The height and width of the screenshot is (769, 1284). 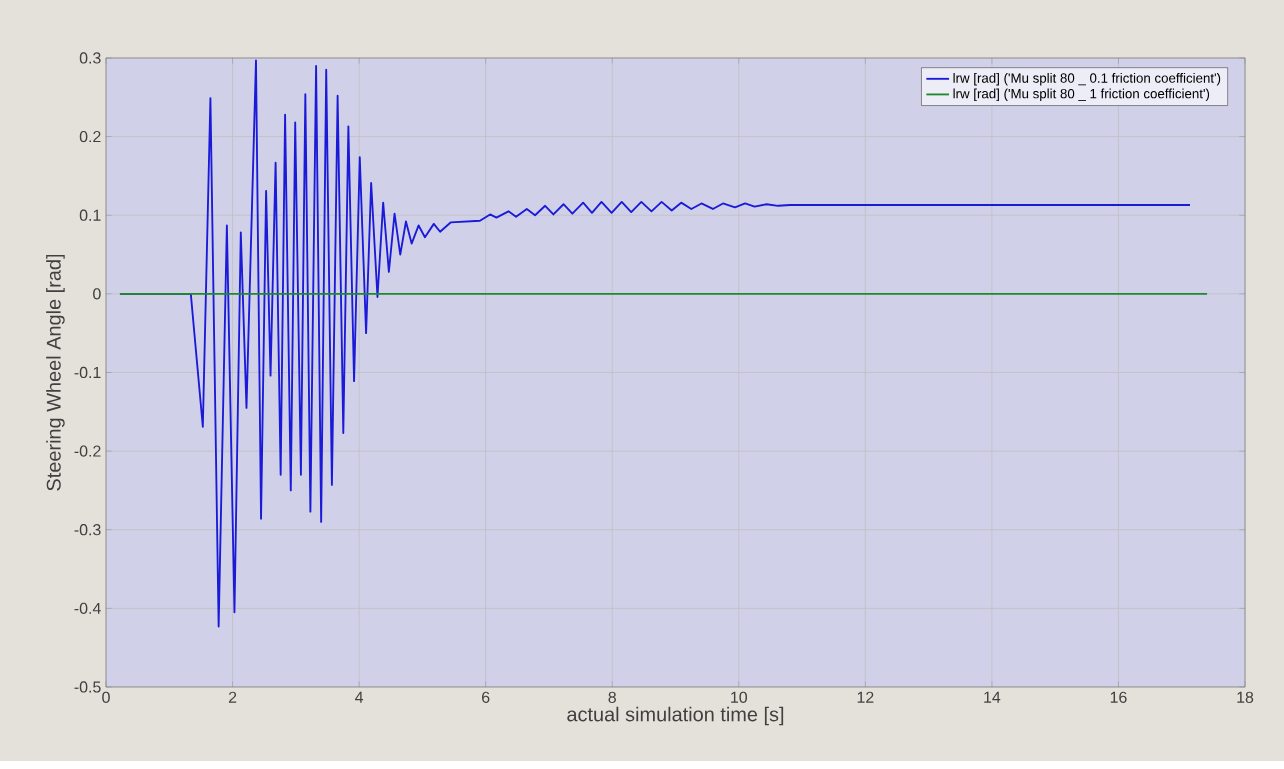 I want to click on x-tick-label: 18, so click(x=1245, y=697).